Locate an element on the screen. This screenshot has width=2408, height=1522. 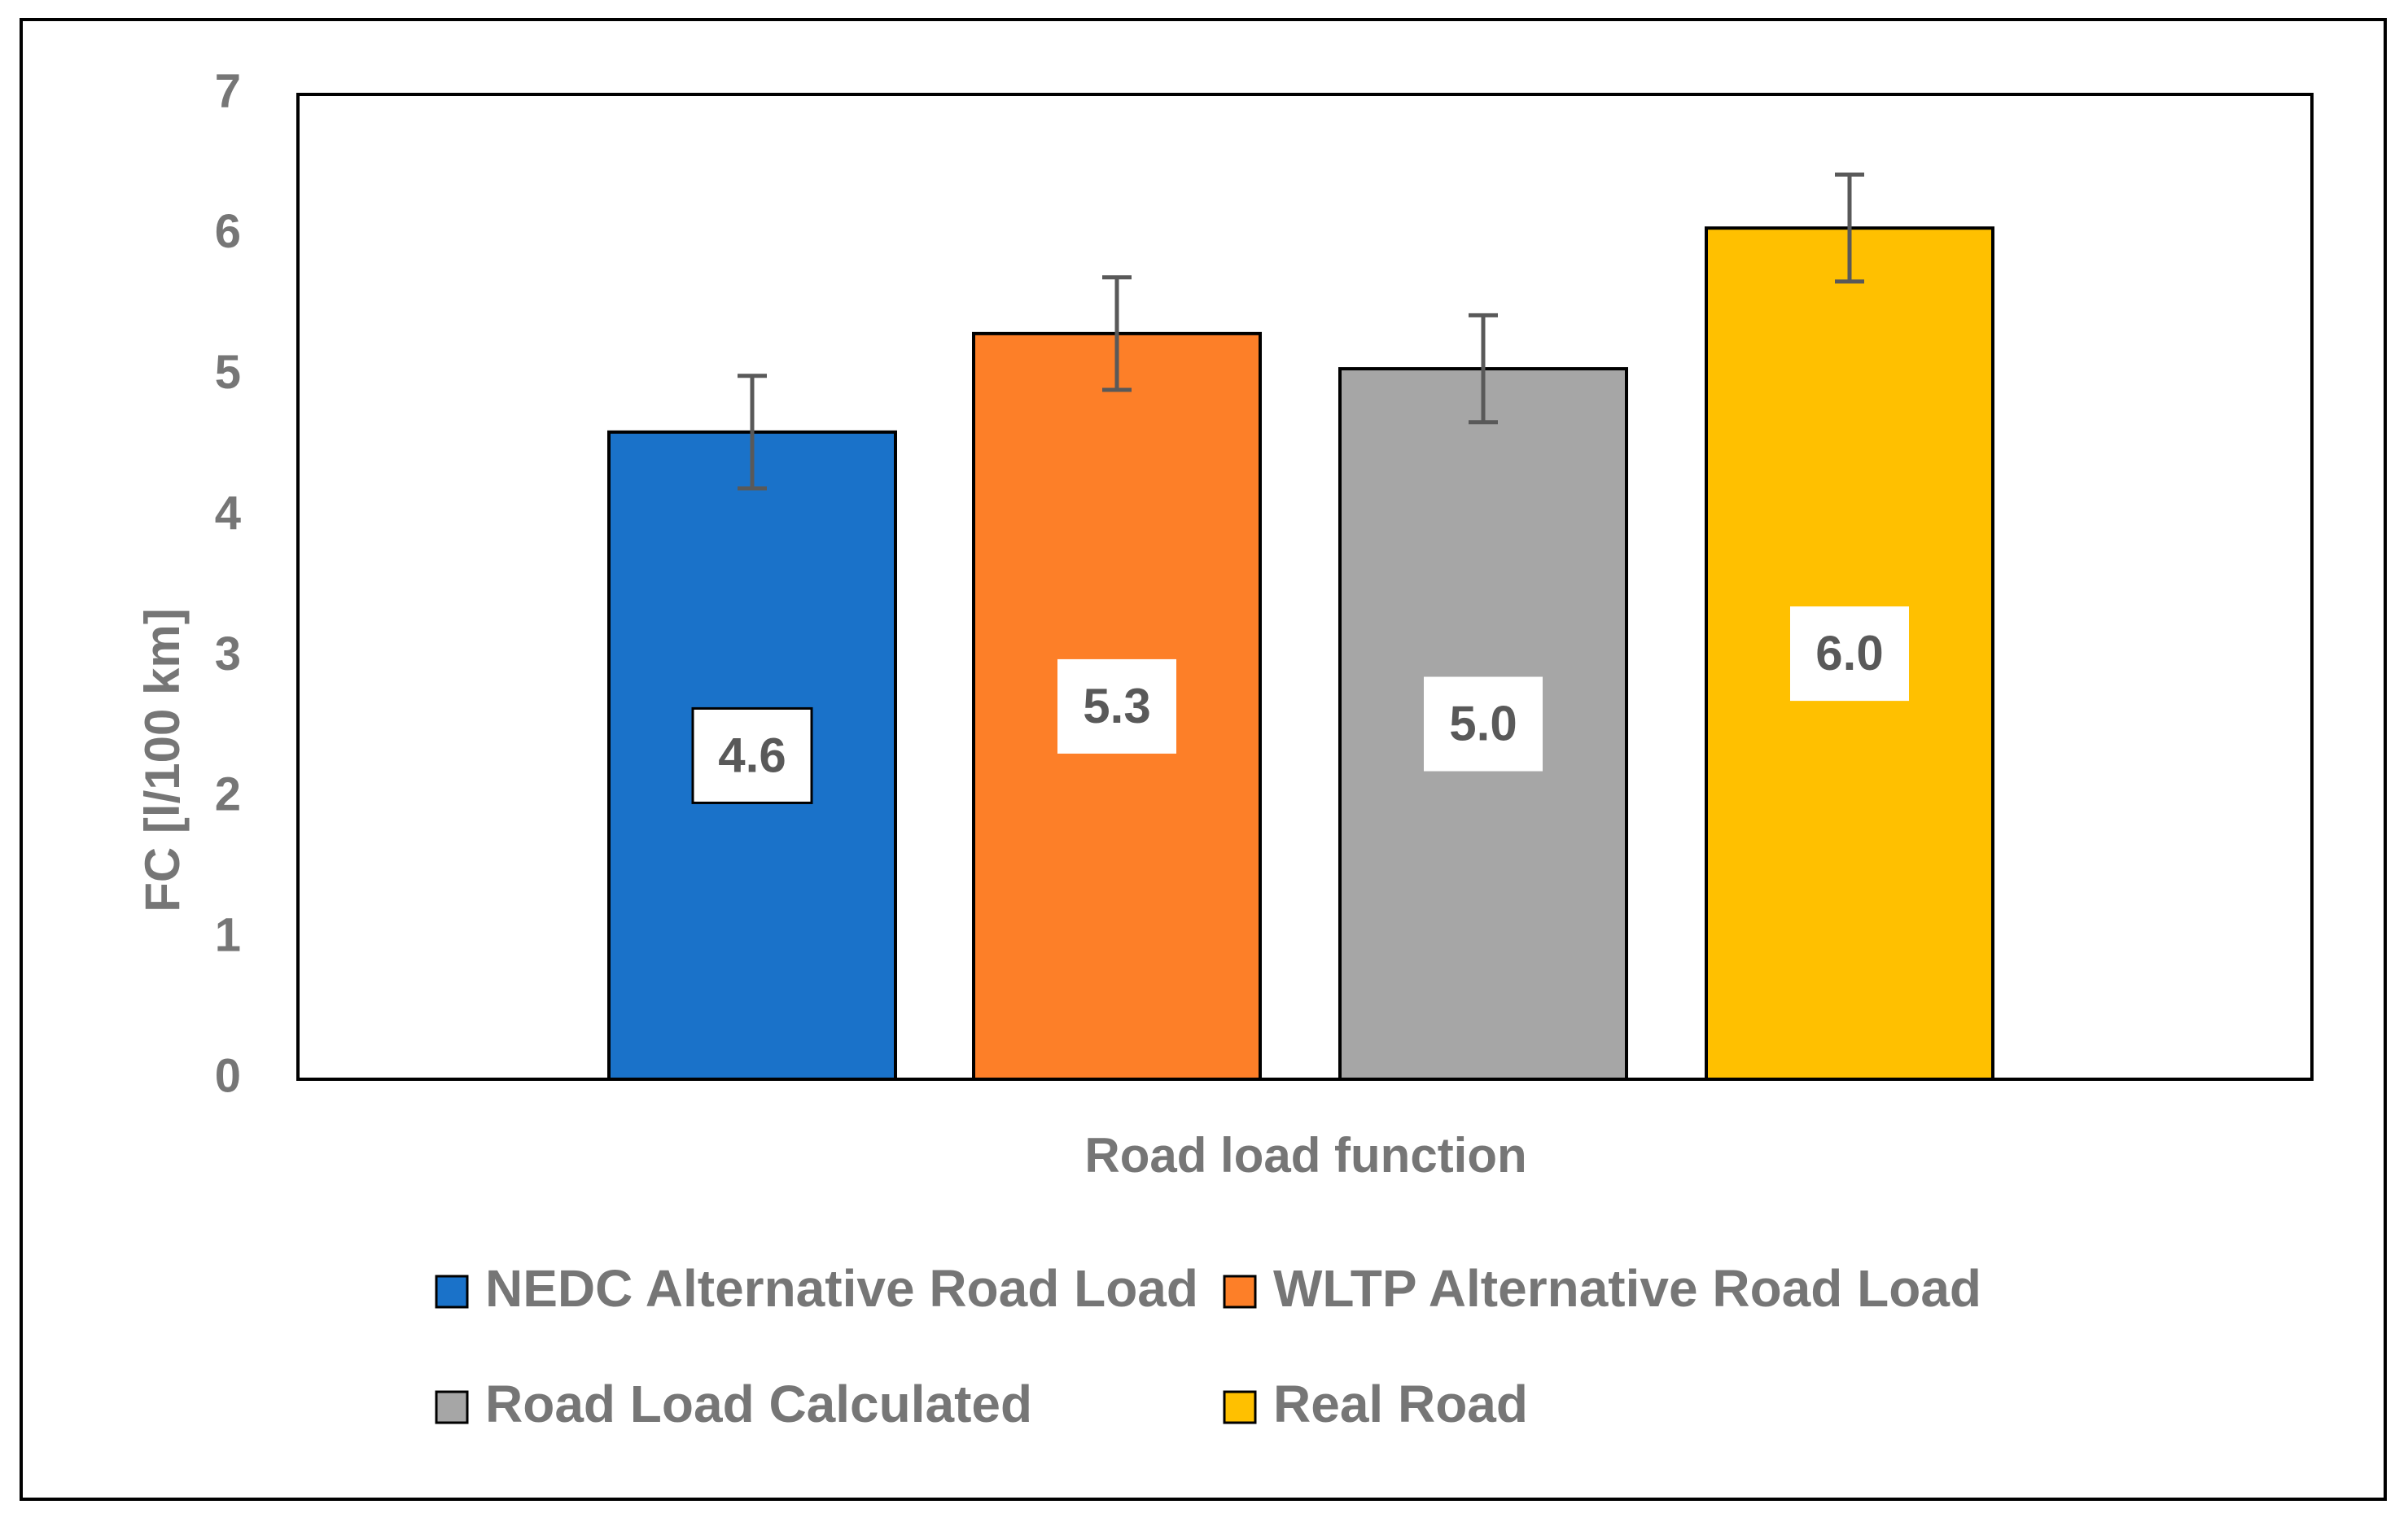
data-label: 5.0 is located at coordinates (1483, 723).